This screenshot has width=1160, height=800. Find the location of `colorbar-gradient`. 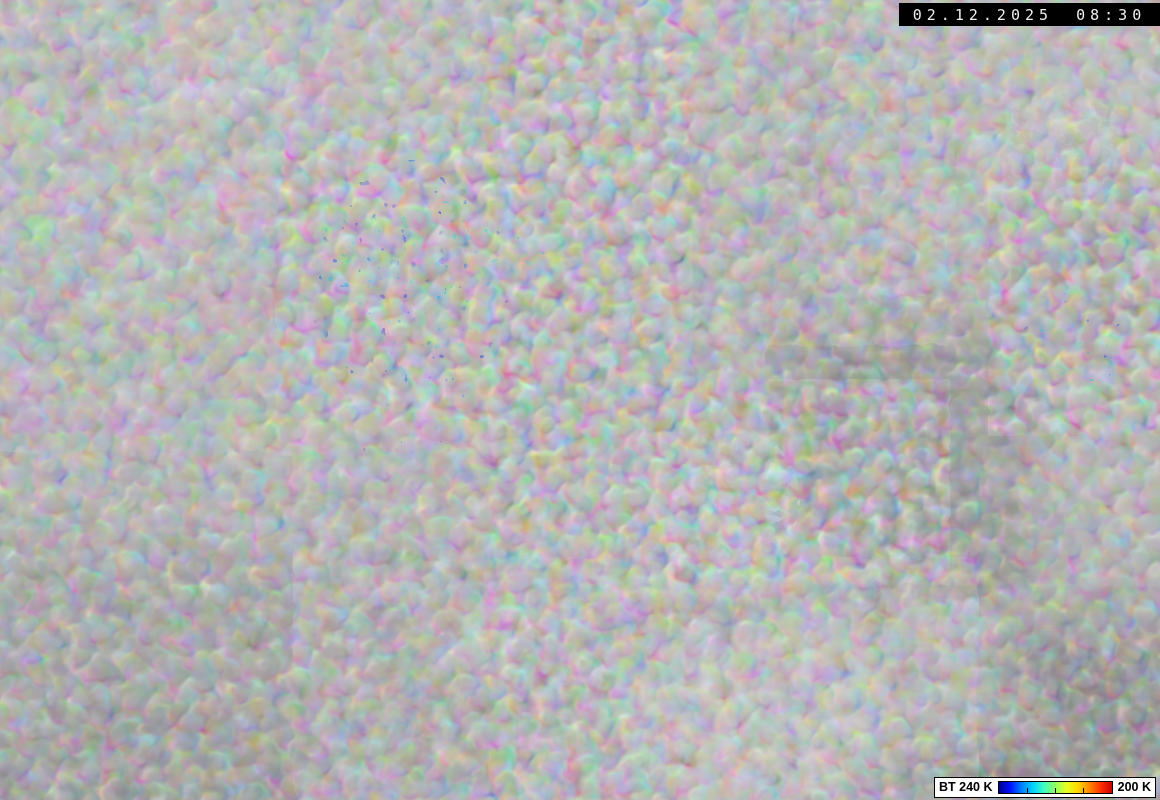

colorbar-gradient is located at coordinates (1055, 787).